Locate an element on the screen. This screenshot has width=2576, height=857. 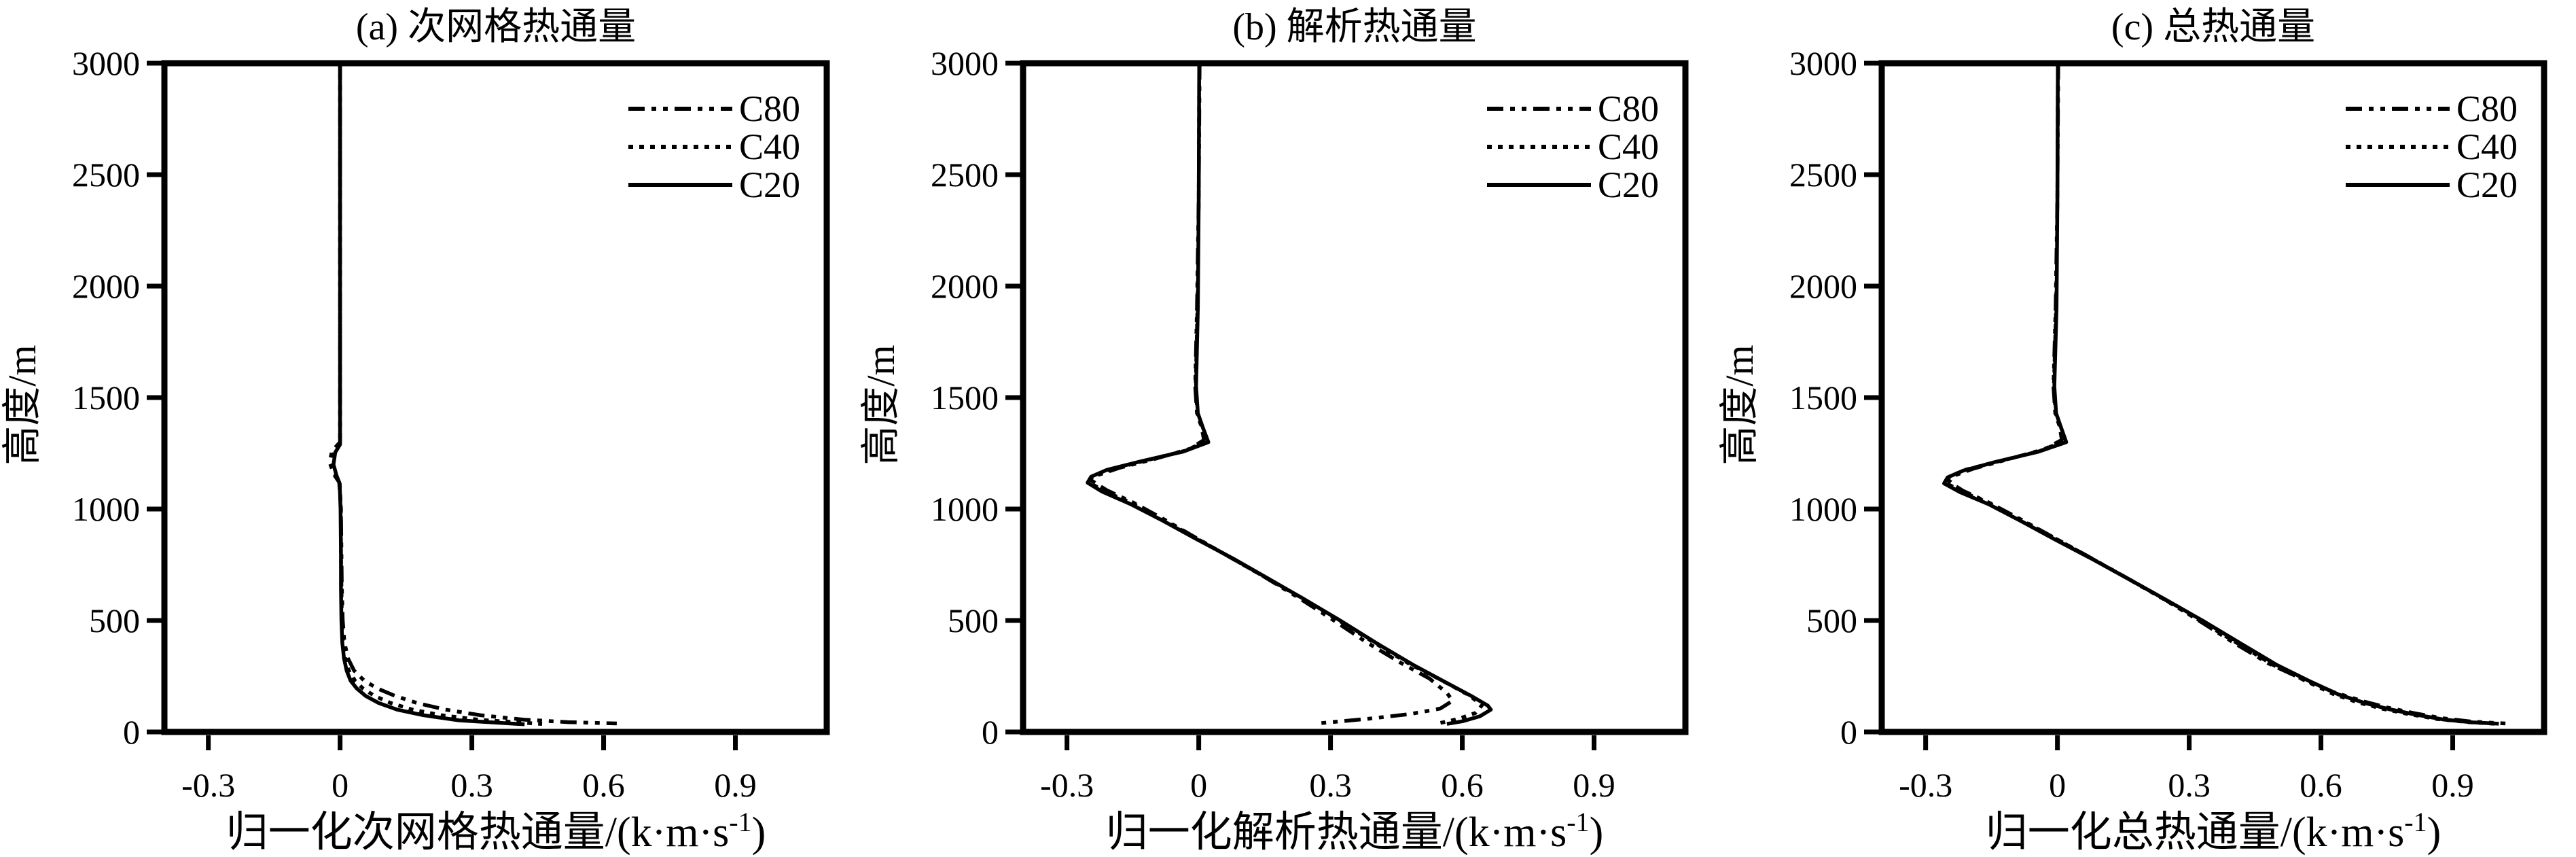
x-axis-label: 归一化解析热通量/(k·m·s-1) is located at coordinates (1355, 831).